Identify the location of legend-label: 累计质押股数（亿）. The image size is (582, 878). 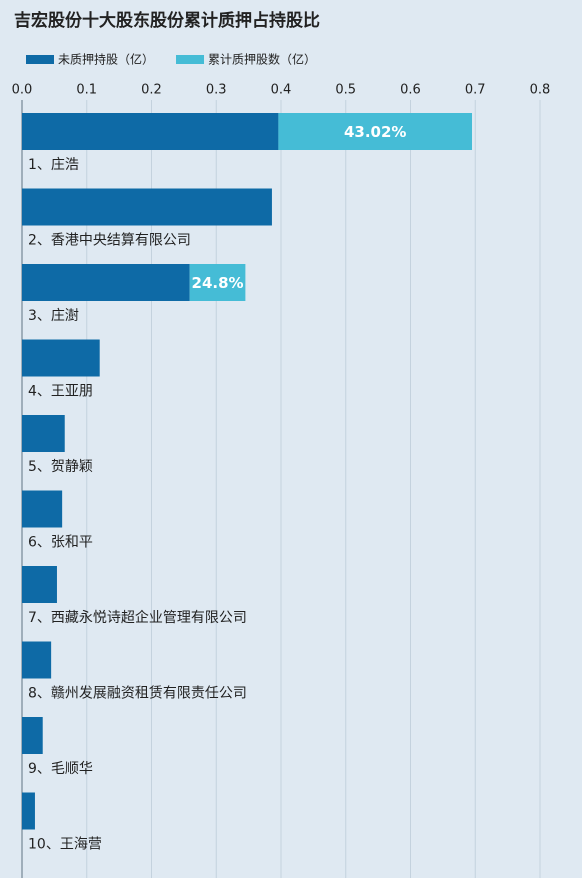
(262, 59).